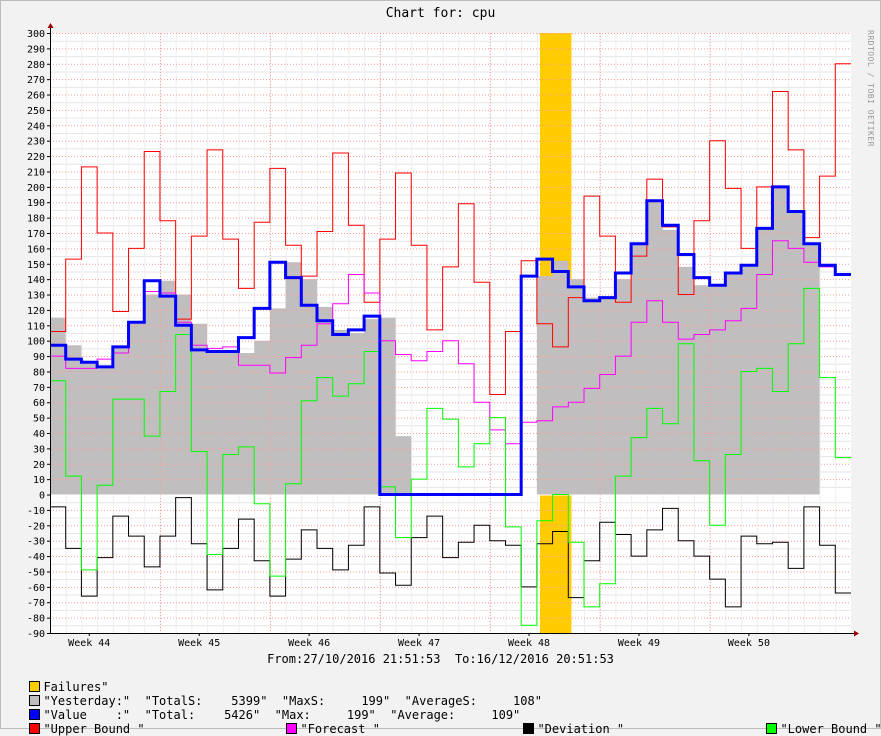 The image size is (881, 736). Describe the element at coordinates (199, 643) in the screenshot. I see `x-tick-label: Week 45` at that location.